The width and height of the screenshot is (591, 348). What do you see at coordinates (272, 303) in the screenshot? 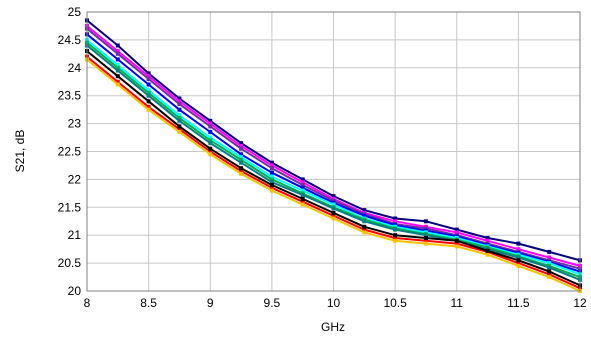
I see `x-tick-label: 9.5` at bounding box center [272, 303].